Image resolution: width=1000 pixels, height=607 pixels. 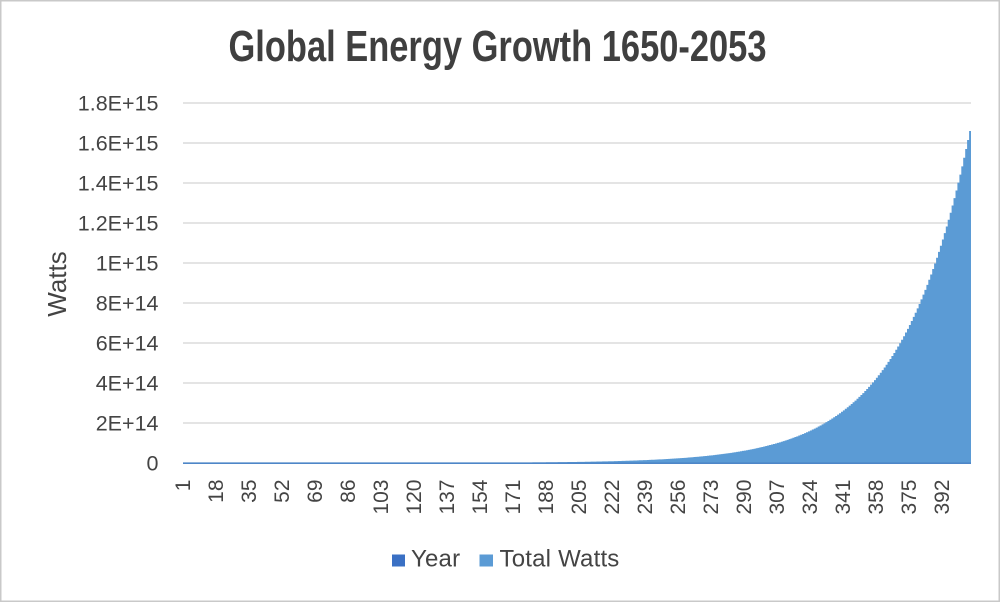 What do you see at coordinates (127, 423) in the screenshot?
I see `svg-text: 2E+14` at bounding box center [127, 423].